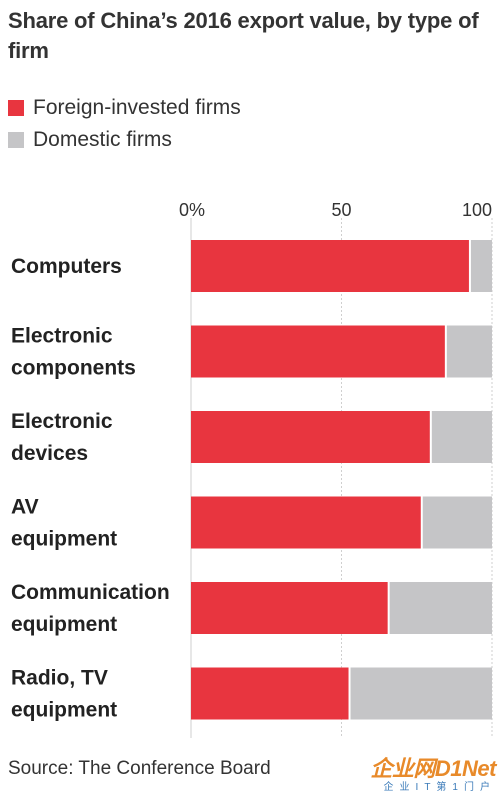 The image size is (500, 803). Describe the element at coordinates (16, 108) in the screenshot. I see `legend-swatch-foreign` at that location.